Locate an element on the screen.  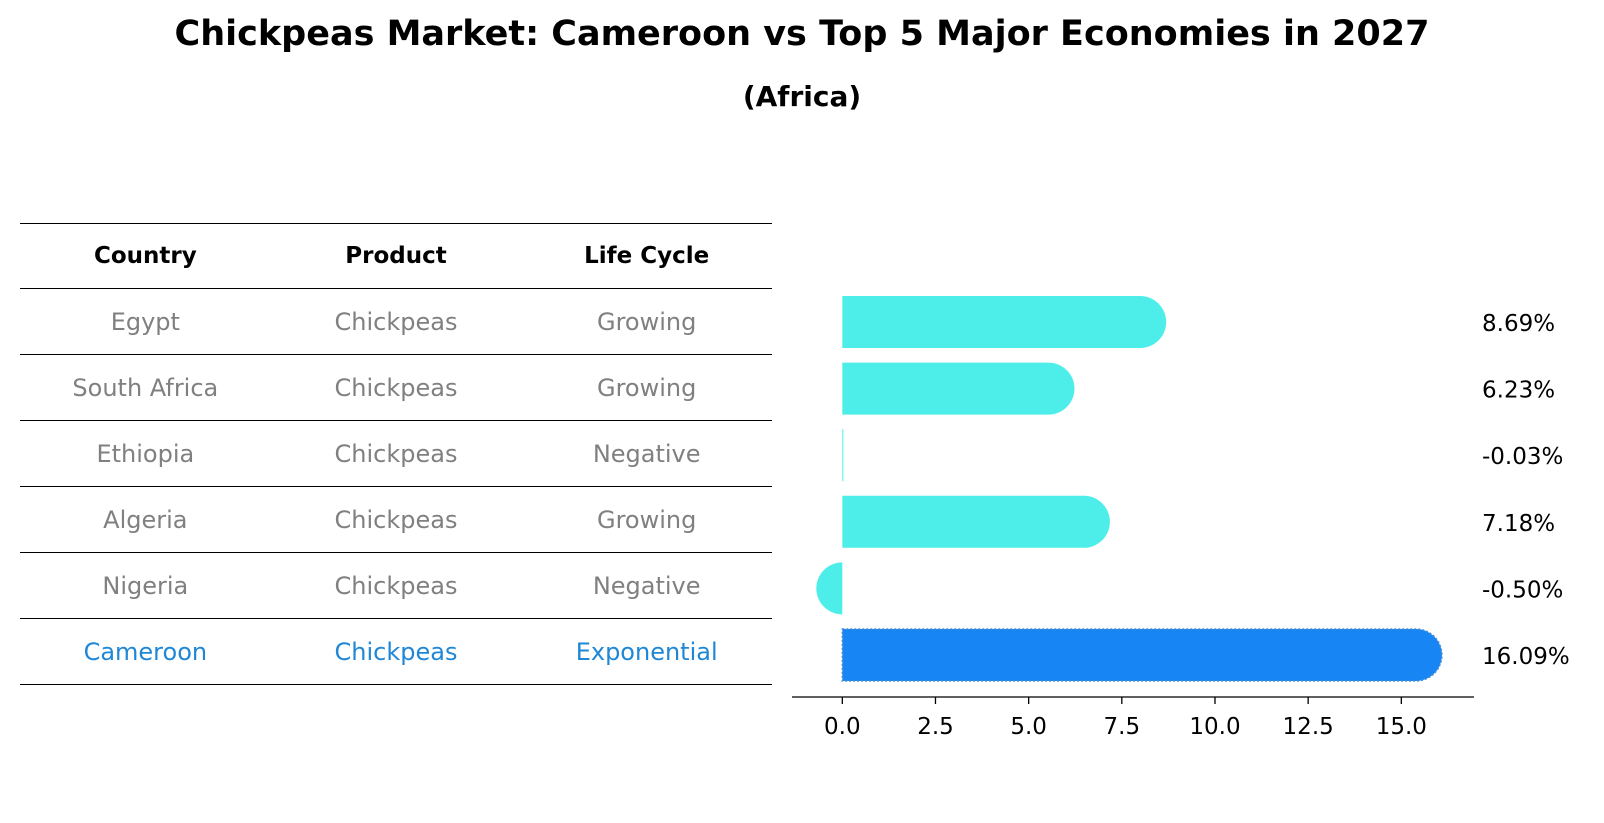
x-tick-label: 7.5 is located at coordinates (1122, 727).